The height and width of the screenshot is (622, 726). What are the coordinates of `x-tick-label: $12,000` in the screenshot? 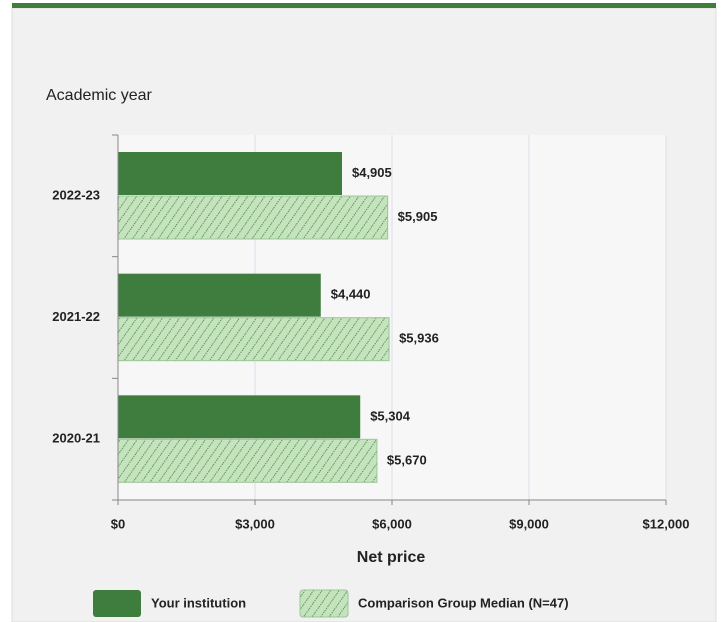 It's located at (666, 523).